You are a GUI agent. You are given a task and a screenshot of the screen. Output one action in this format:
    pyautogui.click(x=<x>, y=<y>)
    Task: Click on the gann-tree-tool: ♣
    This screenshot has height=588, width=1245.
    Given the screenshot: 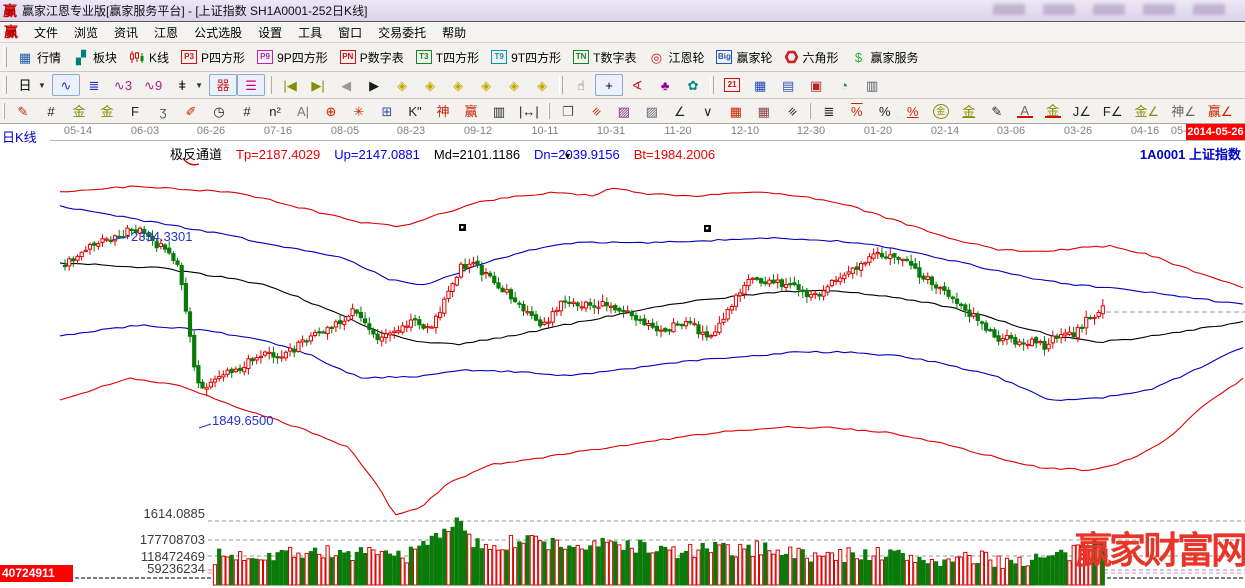 What is the action you would take?
    pyautogui.click(x=665, y=85)
    